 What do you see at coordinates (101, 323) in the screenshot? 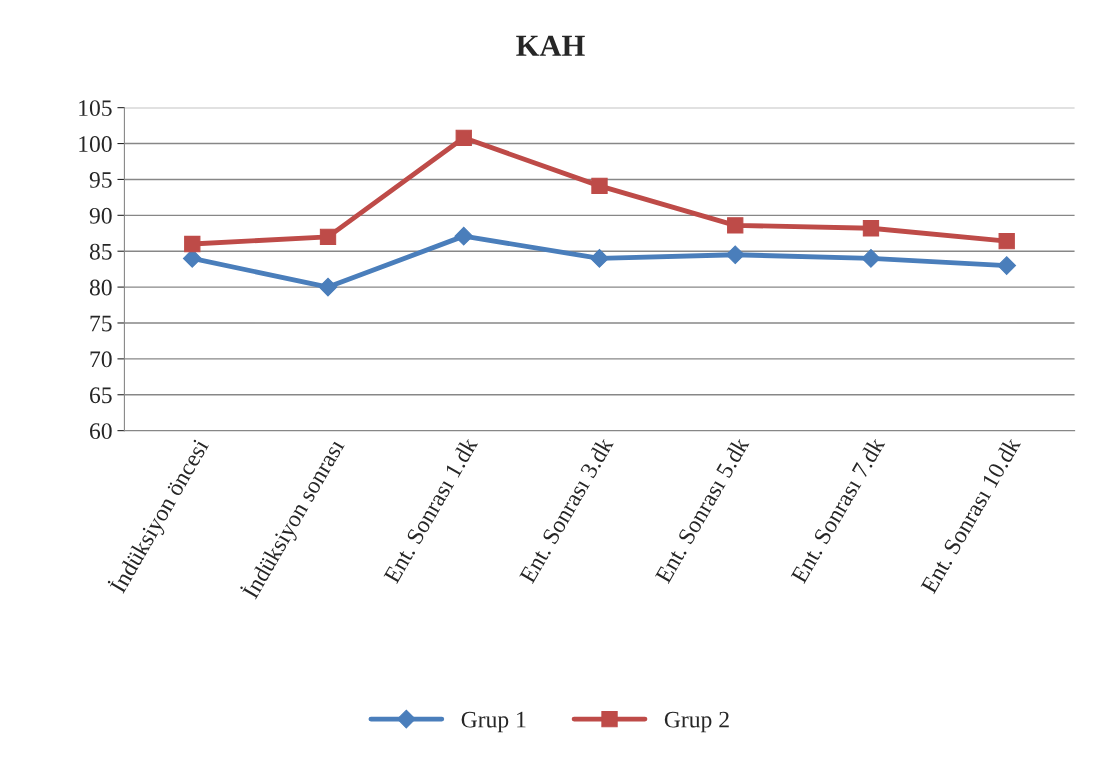
I see `y-tick-label: 75` at bounding box center [101, 323].